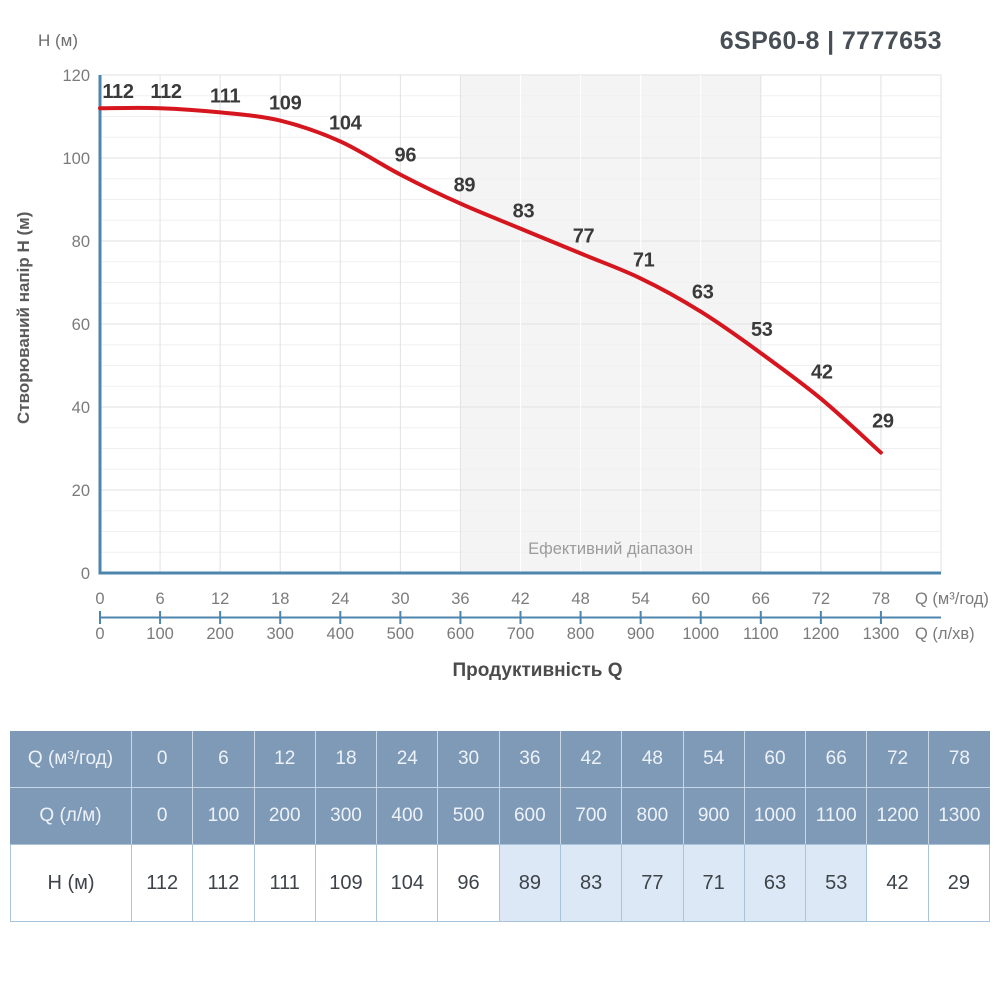 The height and width of the screenshot is (1000, 1000). I want to click on x-tick-label-m3h: 72, so click(821, 599).